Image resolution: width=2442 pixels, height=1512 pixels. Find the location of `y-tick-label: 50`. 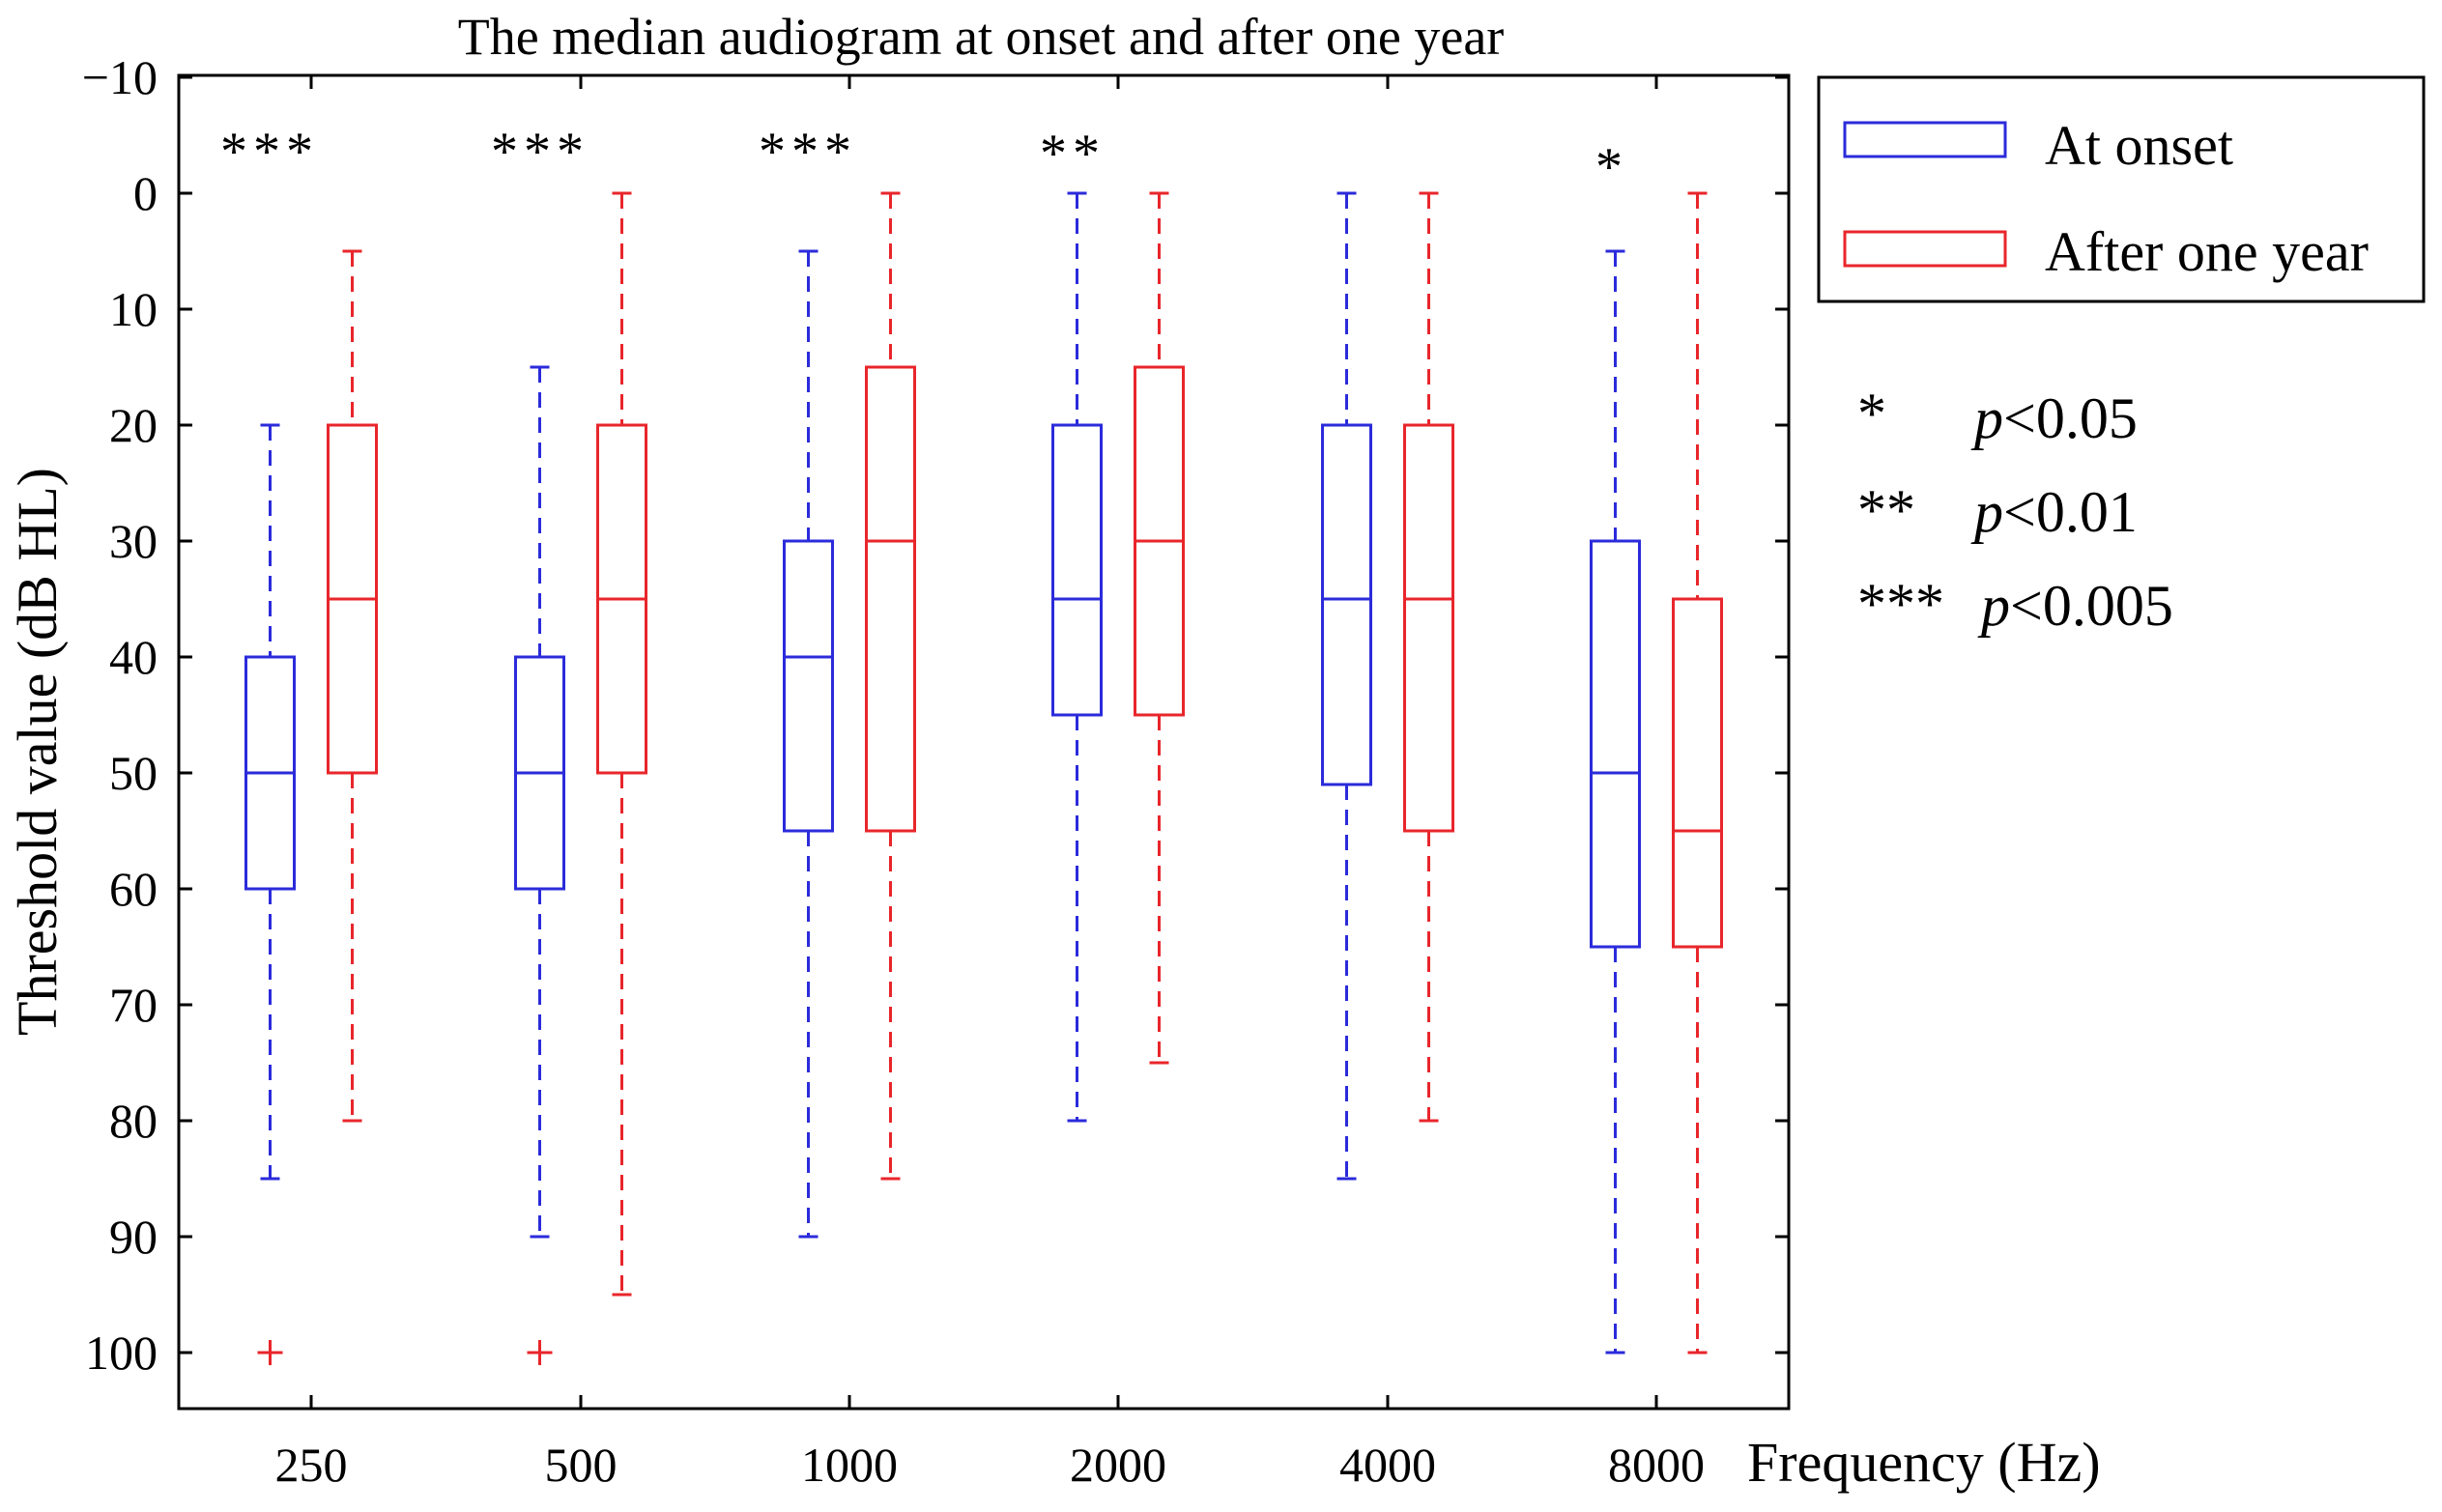

y-tick-label: 50 is located at coordinates (133, 773).